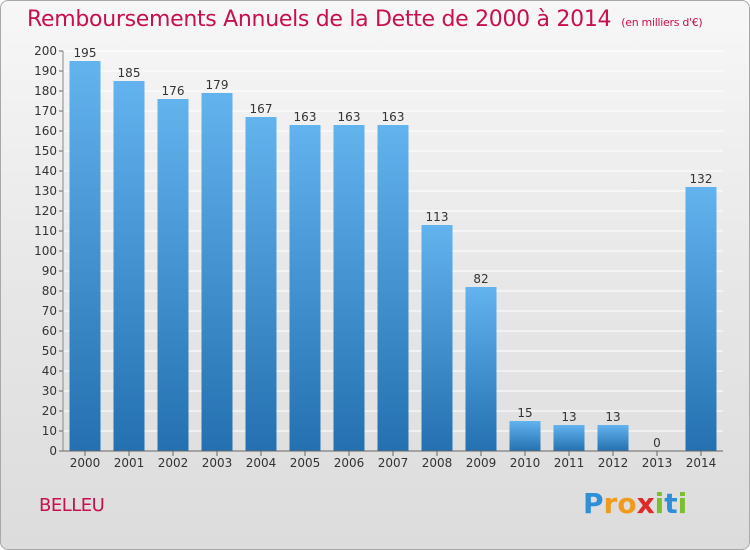  I want to click on y-tick-label: 130, so click(45, 191).